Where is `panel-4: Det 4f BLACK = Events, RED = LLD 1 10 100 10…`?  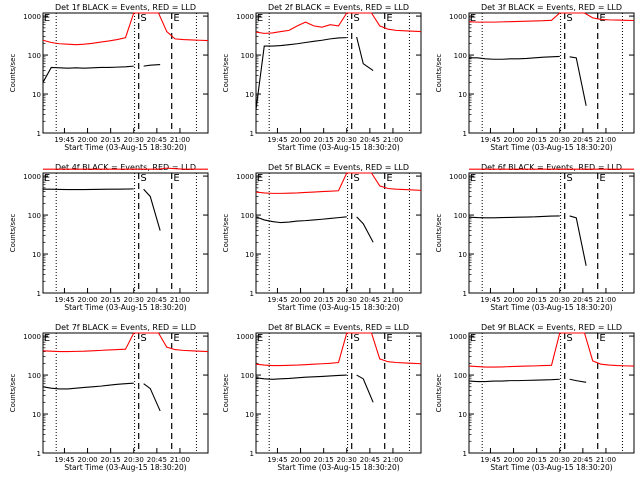 panel-4: Det 4f BLACK = Events, RED = LLD 1 10 100 10… is located at coordinates (109, 237).